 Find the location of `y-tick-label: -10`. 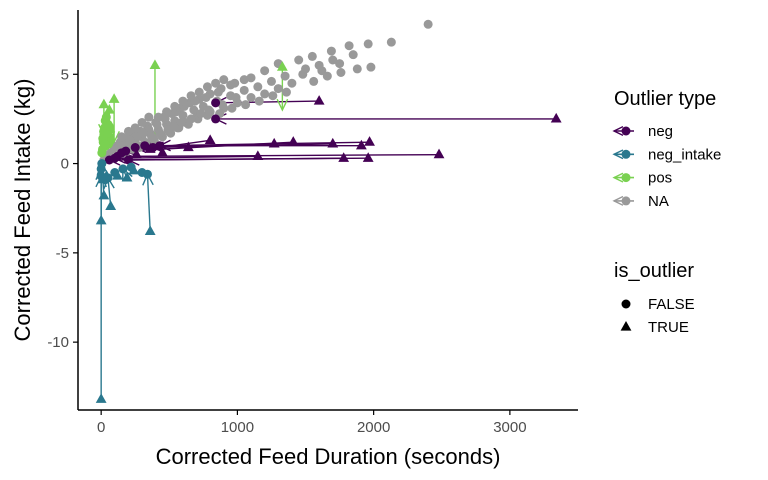

y-tick-label: -10 is located at coordinates (58, 342).